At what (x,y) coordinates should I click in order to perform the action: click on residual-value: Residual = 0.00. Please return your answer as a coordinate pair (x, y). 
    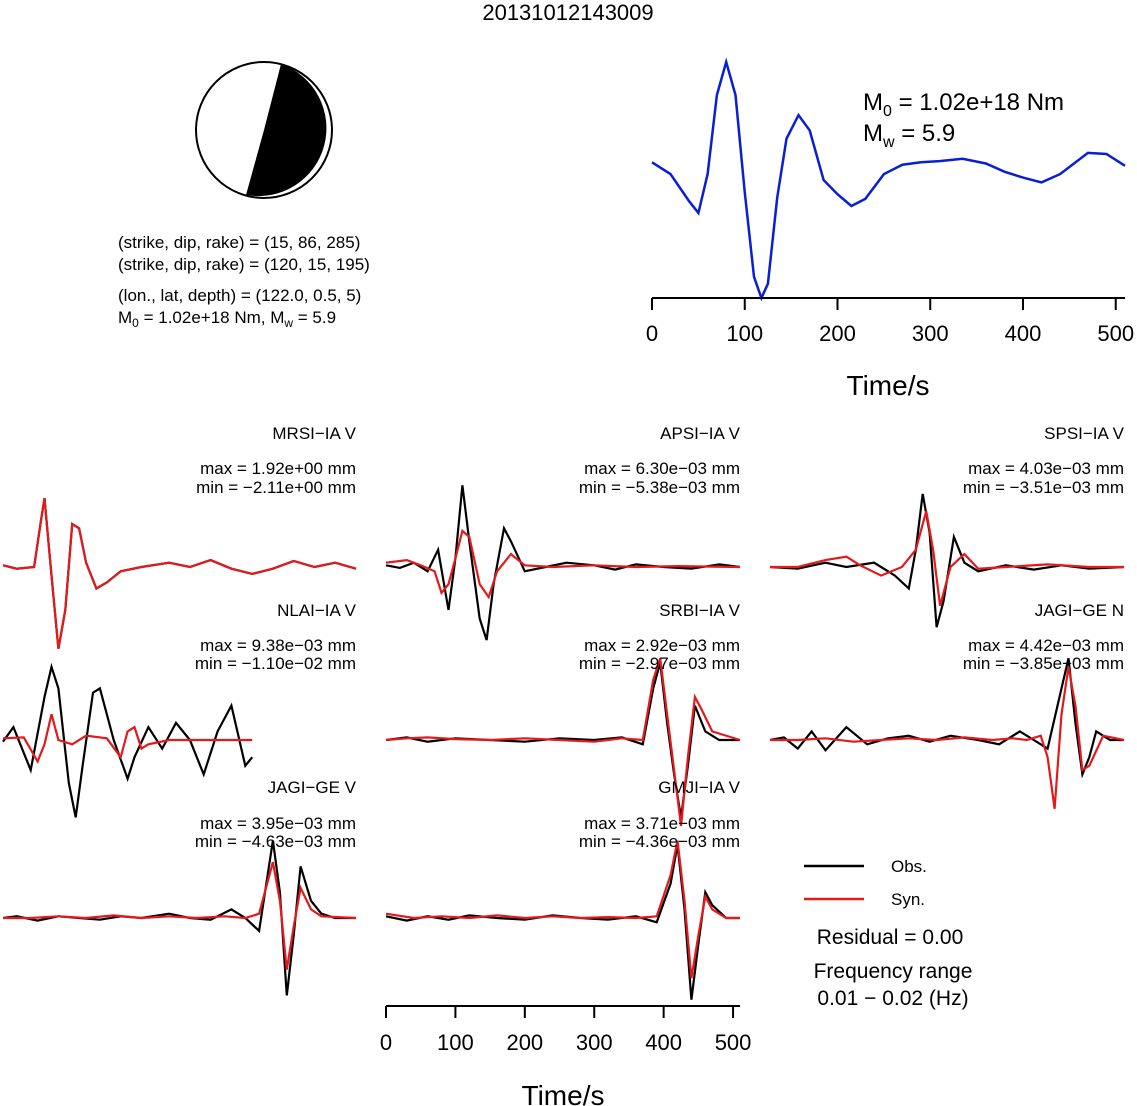
    Looking at the image, I should click on (890, 937).